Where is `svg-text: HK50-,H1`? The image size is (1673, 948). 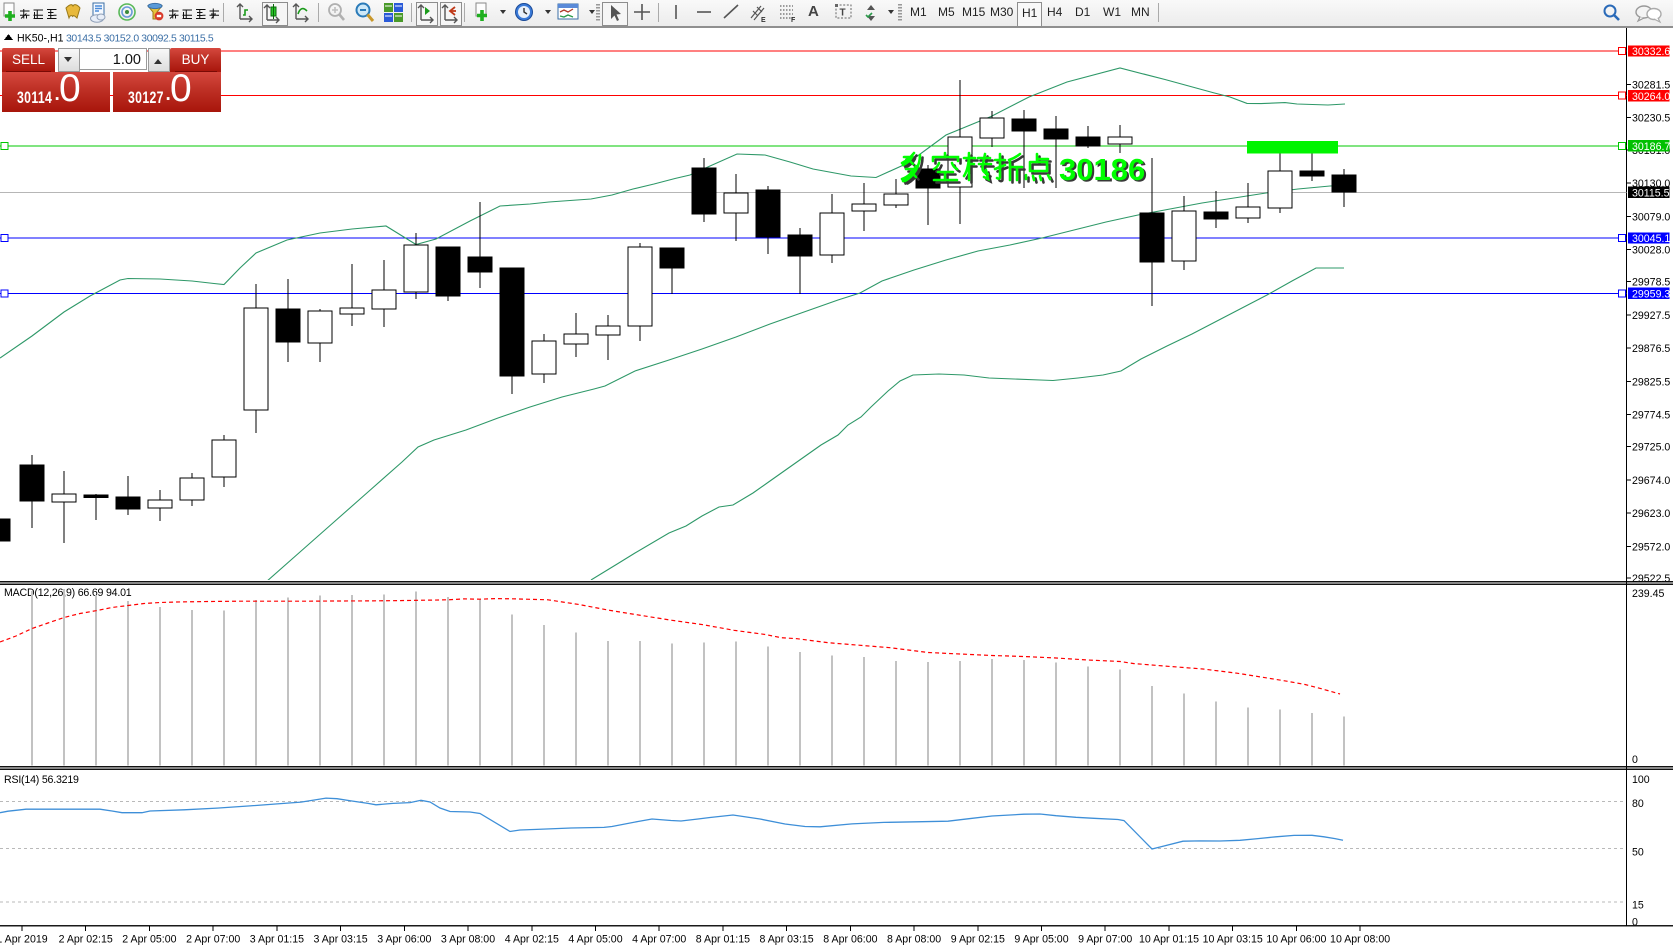
svg-text: HK50-,H1 is located at coordinates (40, 39).